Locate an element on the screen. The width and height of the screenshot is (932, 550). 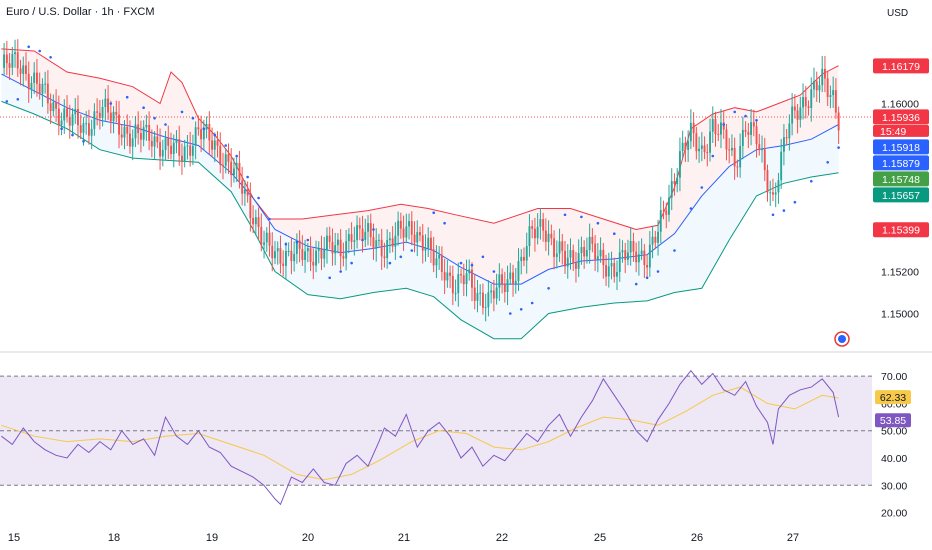
rsi-tick-label: 40.00 is located at coordinates (894, 459).